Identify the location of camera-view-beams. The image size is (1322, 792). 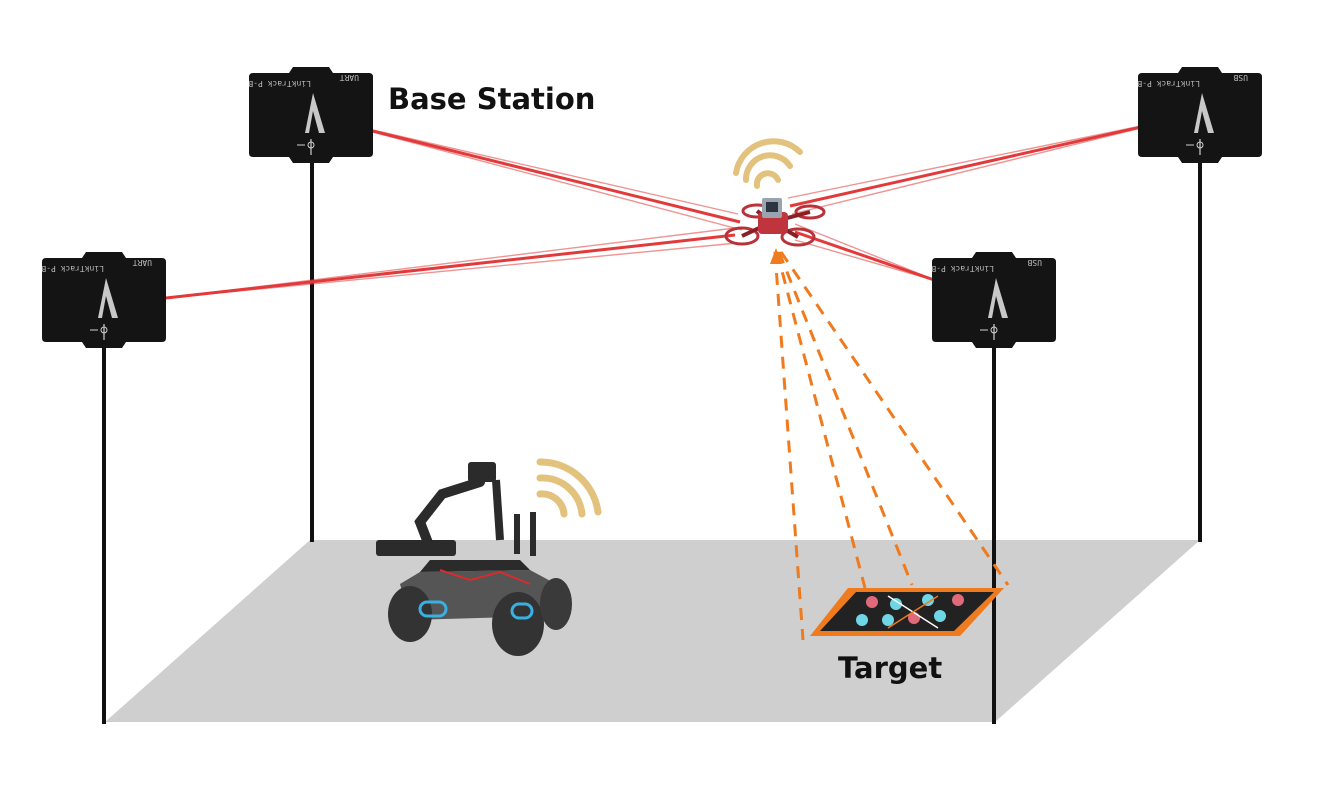
(891, 446).